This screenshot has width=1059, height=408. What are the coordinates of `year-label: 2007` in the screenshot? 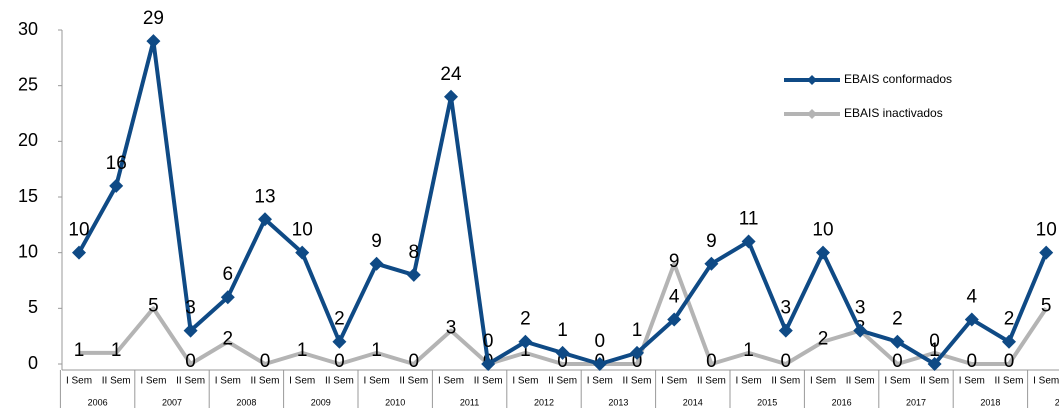 It's located at (172, 402).